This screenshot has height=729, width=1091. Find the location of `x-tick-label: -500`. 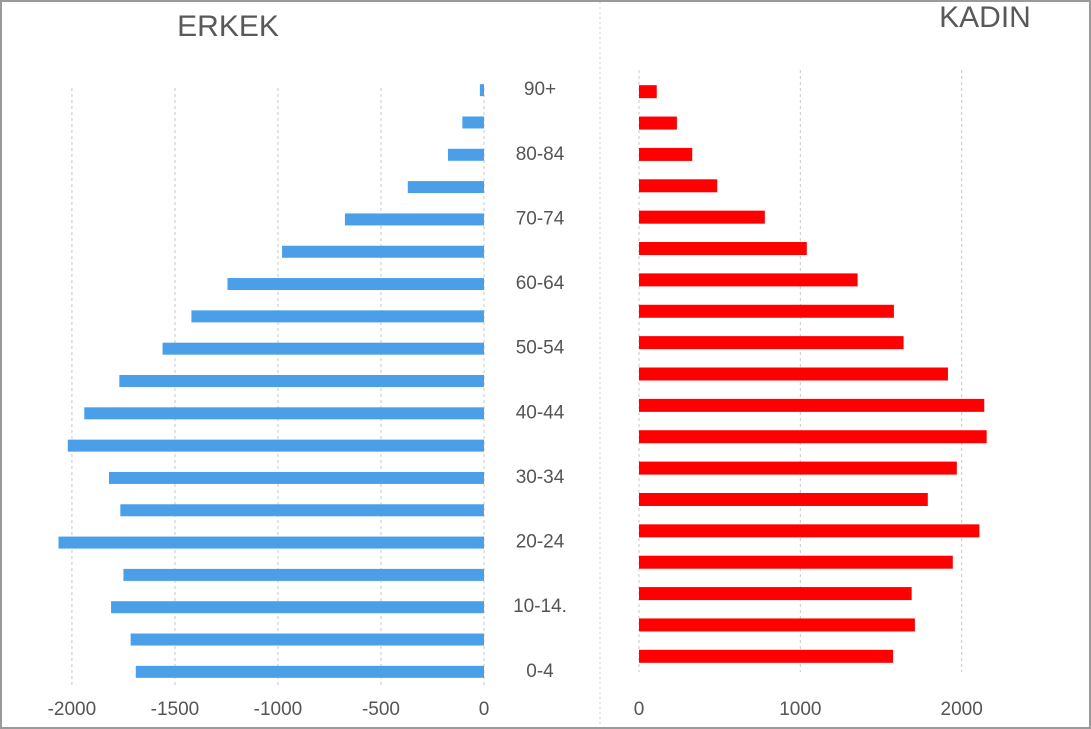

x-tick-label: -500 is located at coordinates (381, 709).